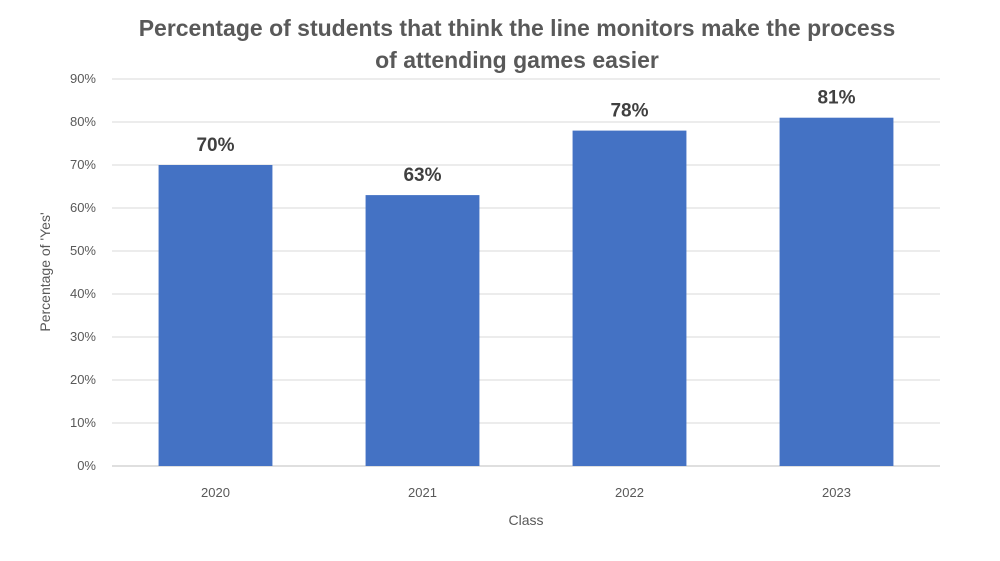  Describe the element at coordinates (836, 291) in the screenshot. I see `bar-2023` at that location.